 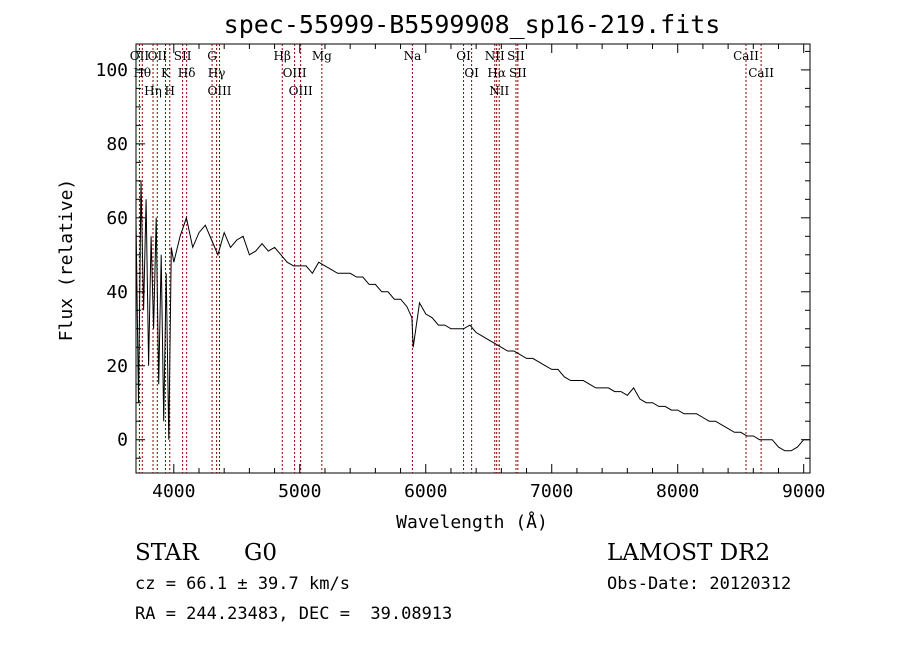 I want to click on class-label: STAR, so click(x=167, y=553).